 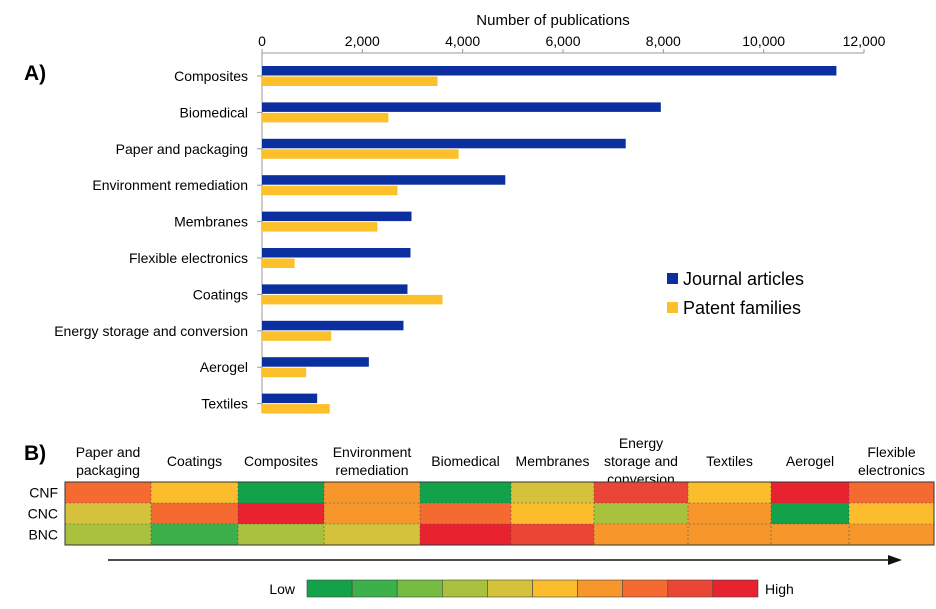 I want to click on category-label: Energy storage and conversion, so click(x=151, y=331).